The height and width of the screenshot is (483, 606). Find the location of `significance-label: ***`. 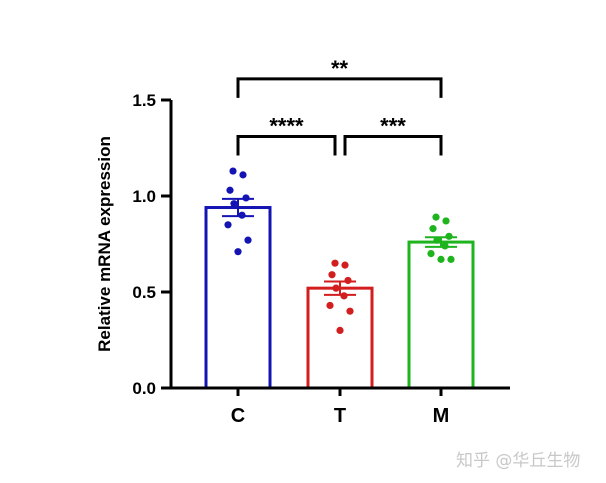

significance-label: *** is located at coordinates (393, 125).